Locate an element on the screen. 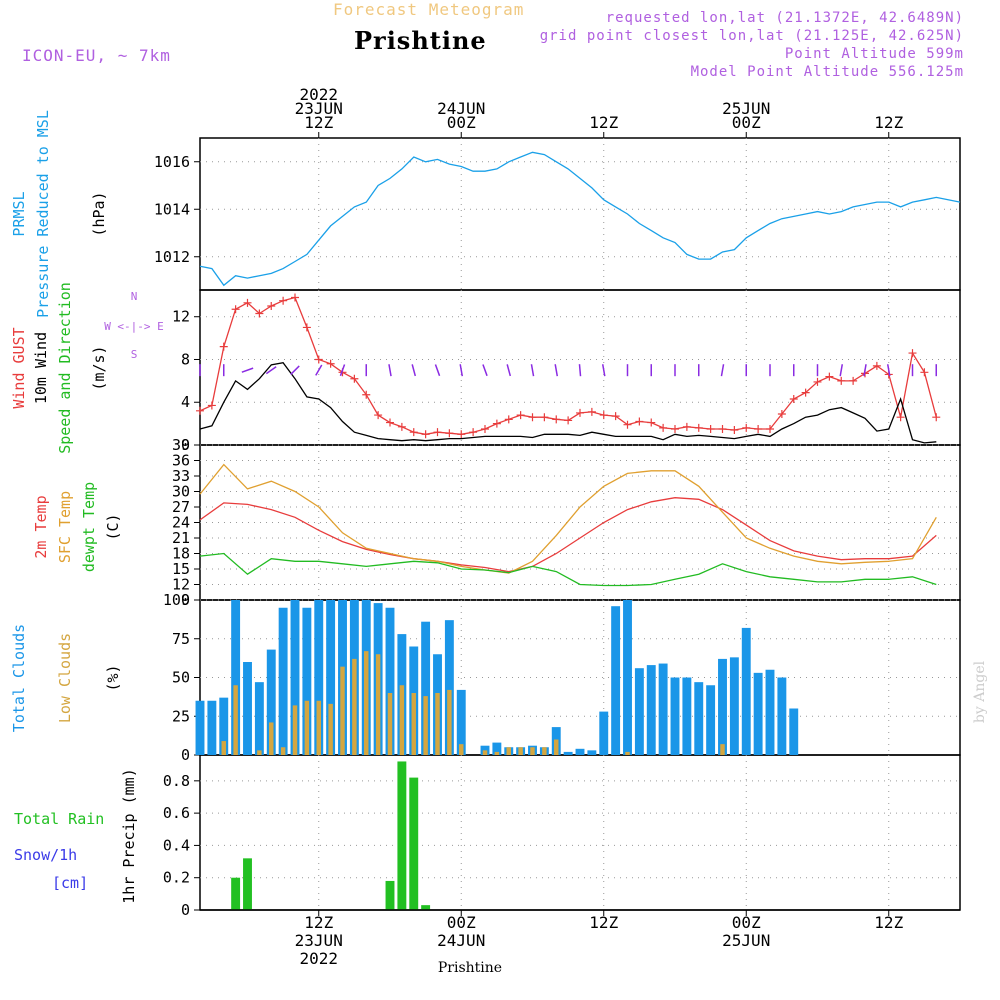  y-tick-label: 0.6 is located at coordinates (176, 813).